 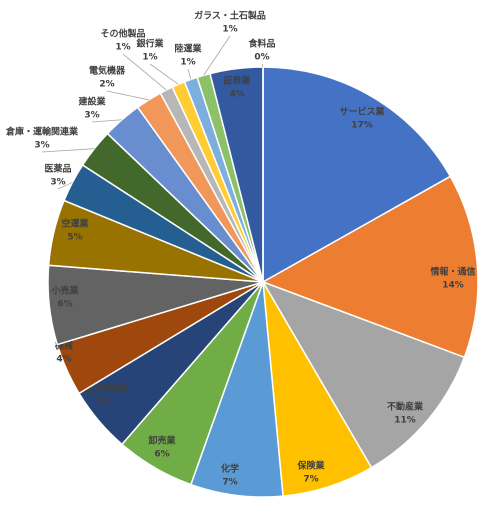 What do you see at coordinates (57, 169) in the screenshot?
I see `slice-label: 医薬品` at bounding box center [57, 169].